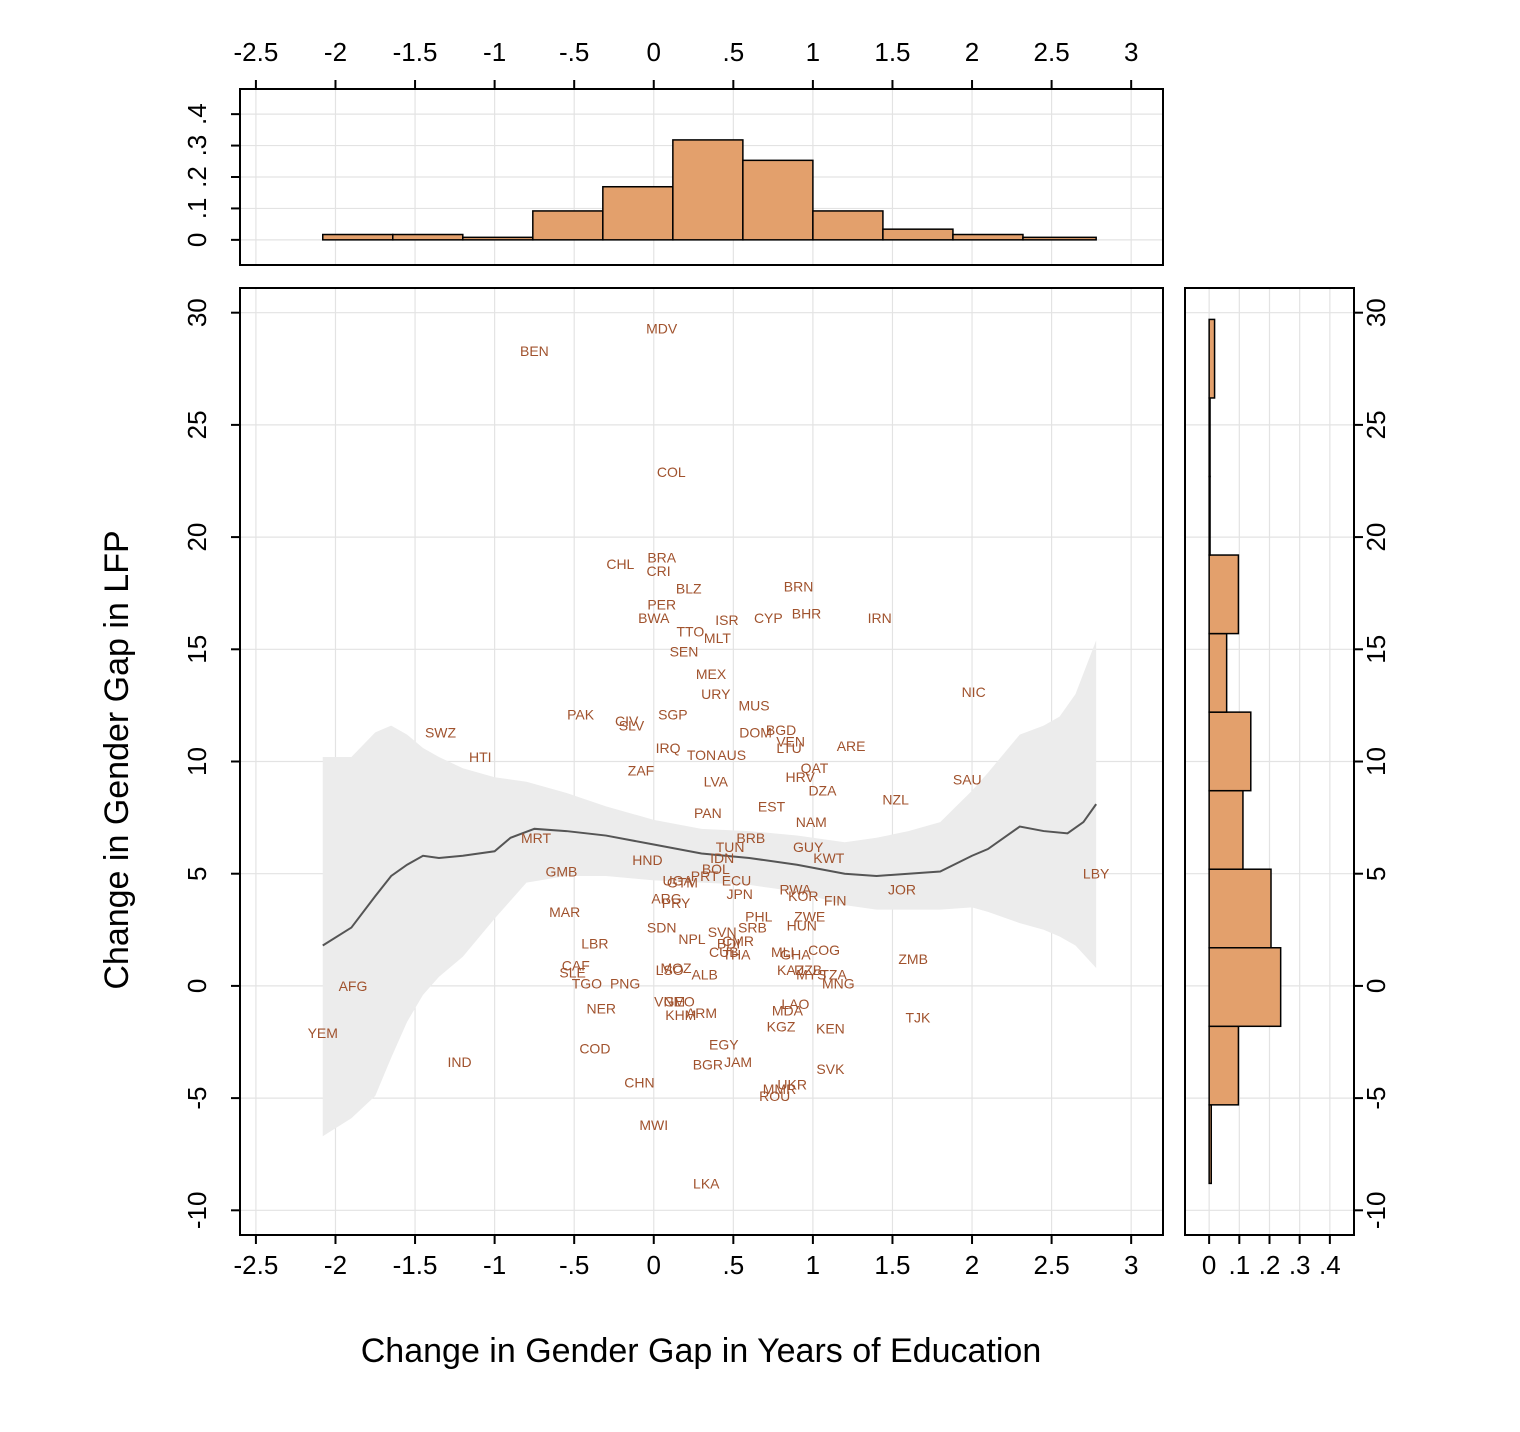 This screenshot has height=1432, width=1520. Describe the element at coordinates (795, 1004) in the screenshot. I see `country-label-lao: LAO` at that location.